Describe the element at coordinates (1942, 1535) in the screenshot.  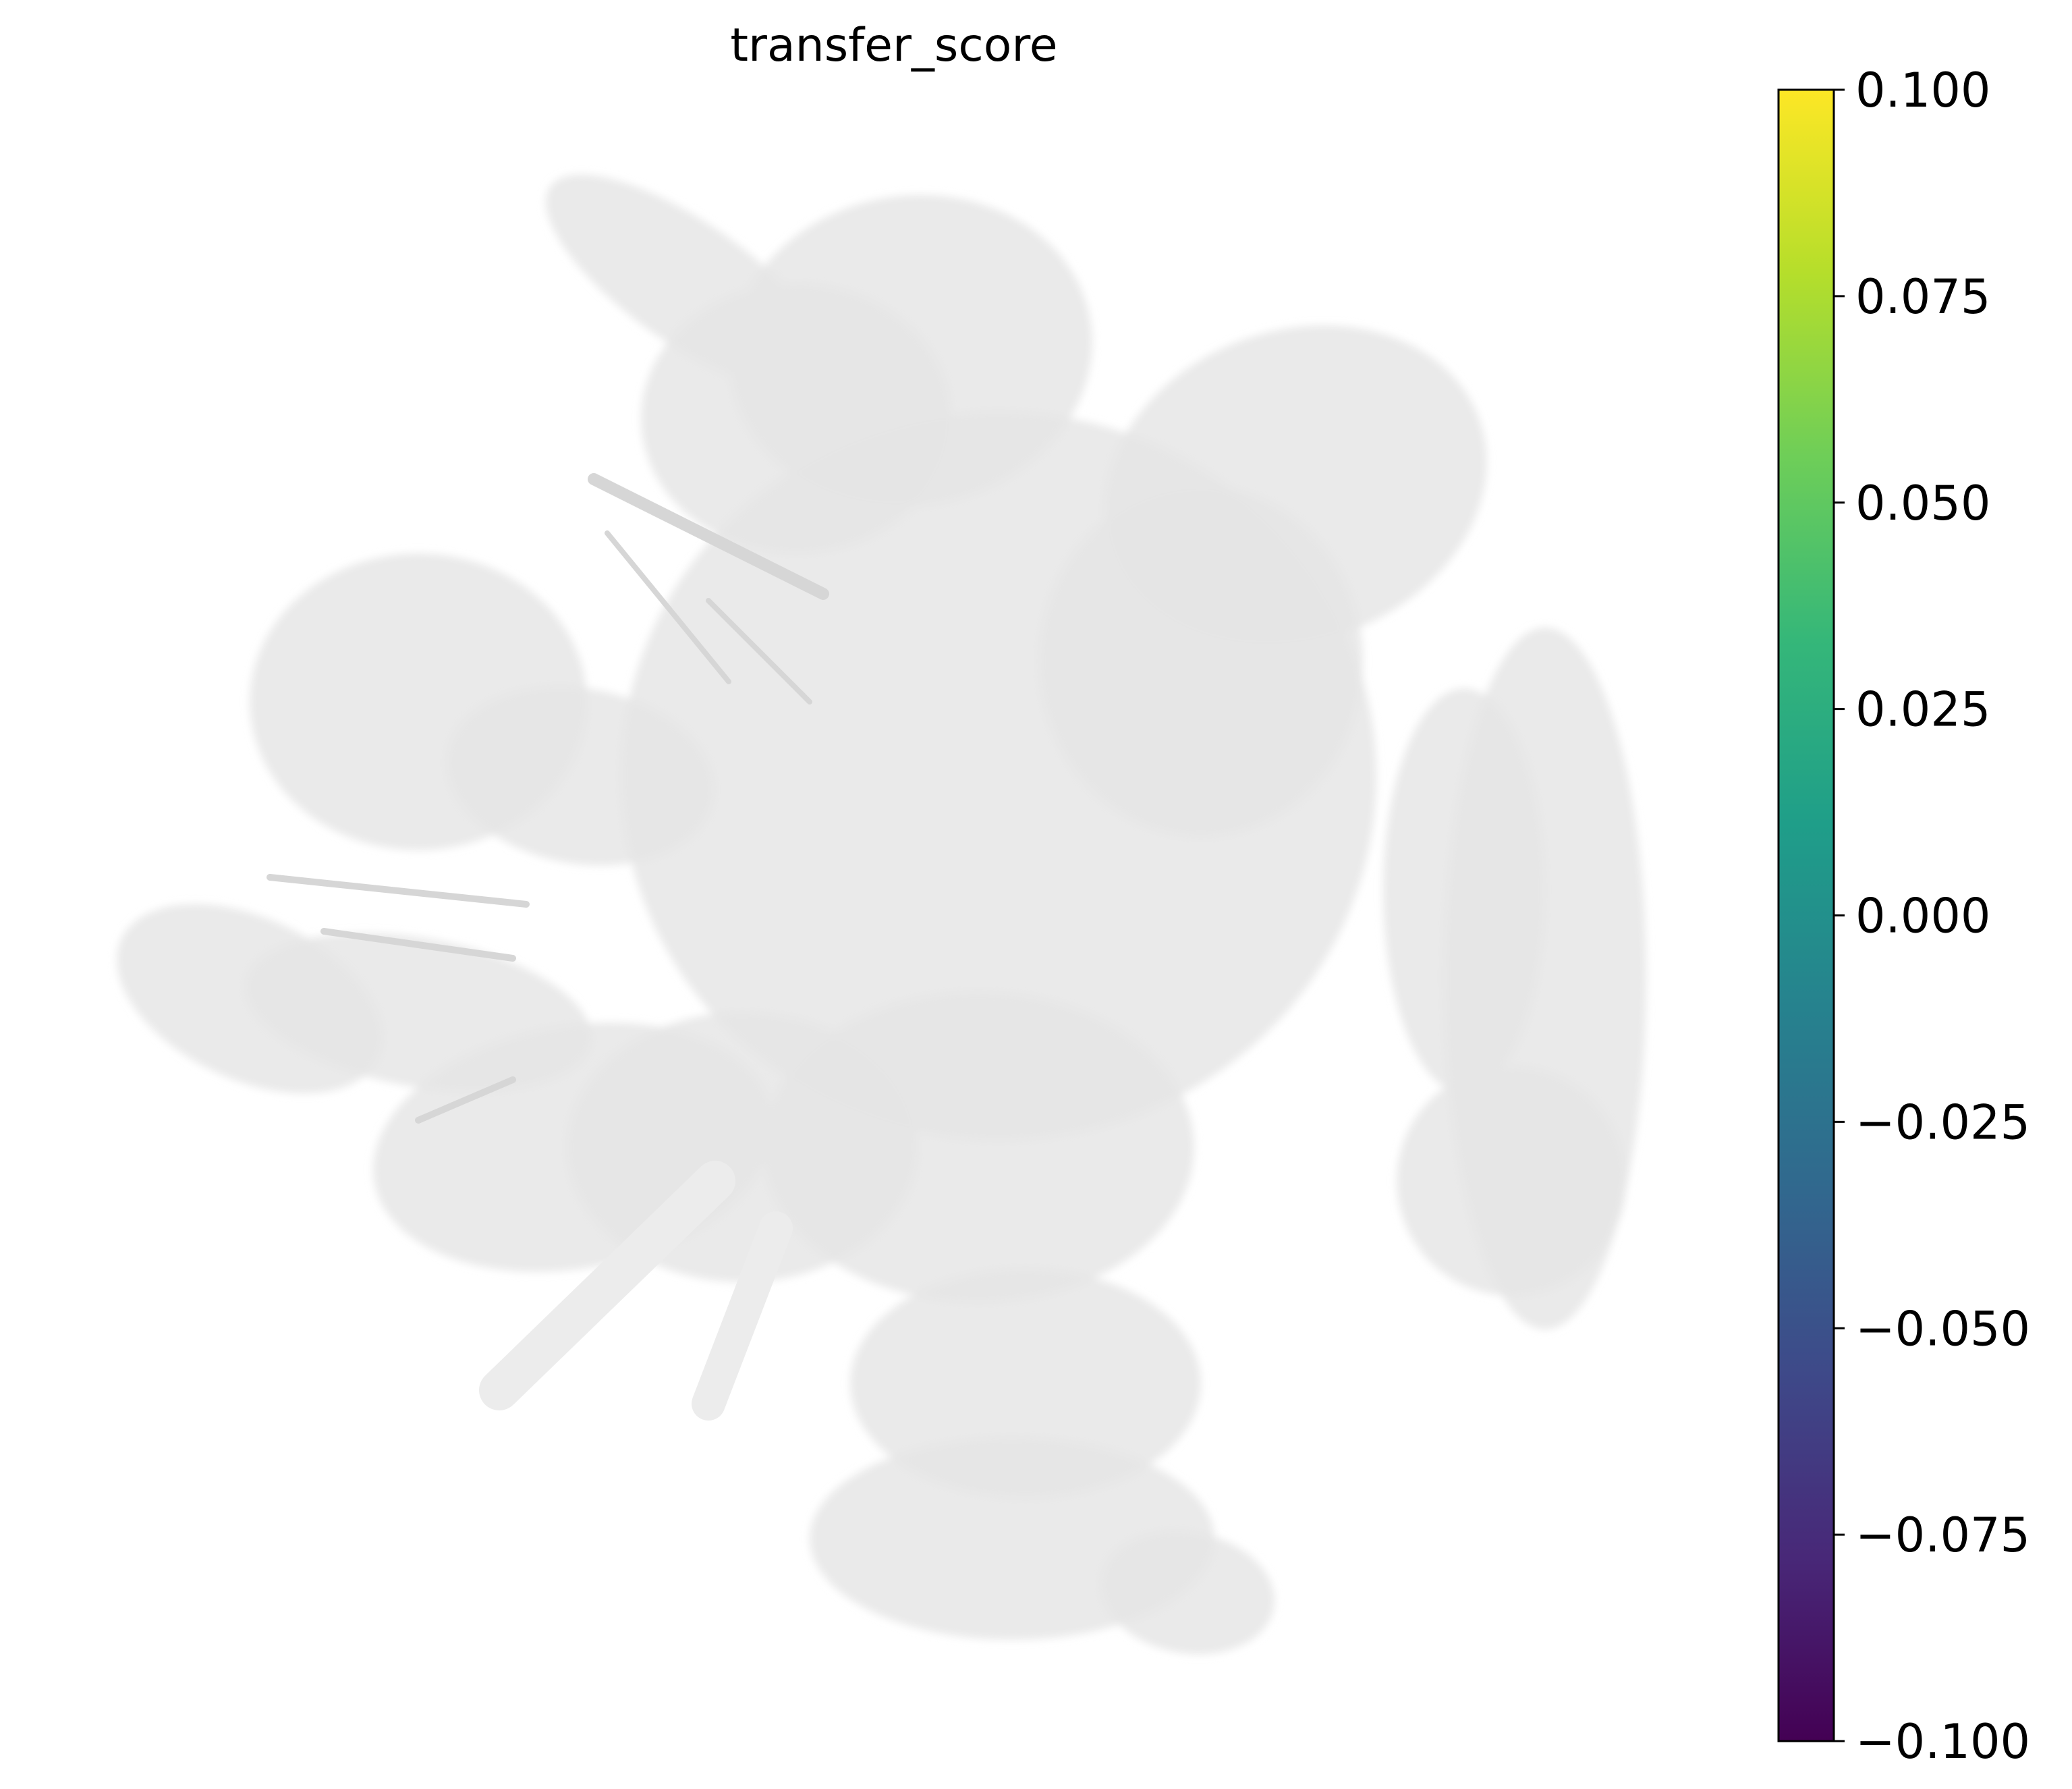
I see `colorbar-tick-label: −0.075` at that location.